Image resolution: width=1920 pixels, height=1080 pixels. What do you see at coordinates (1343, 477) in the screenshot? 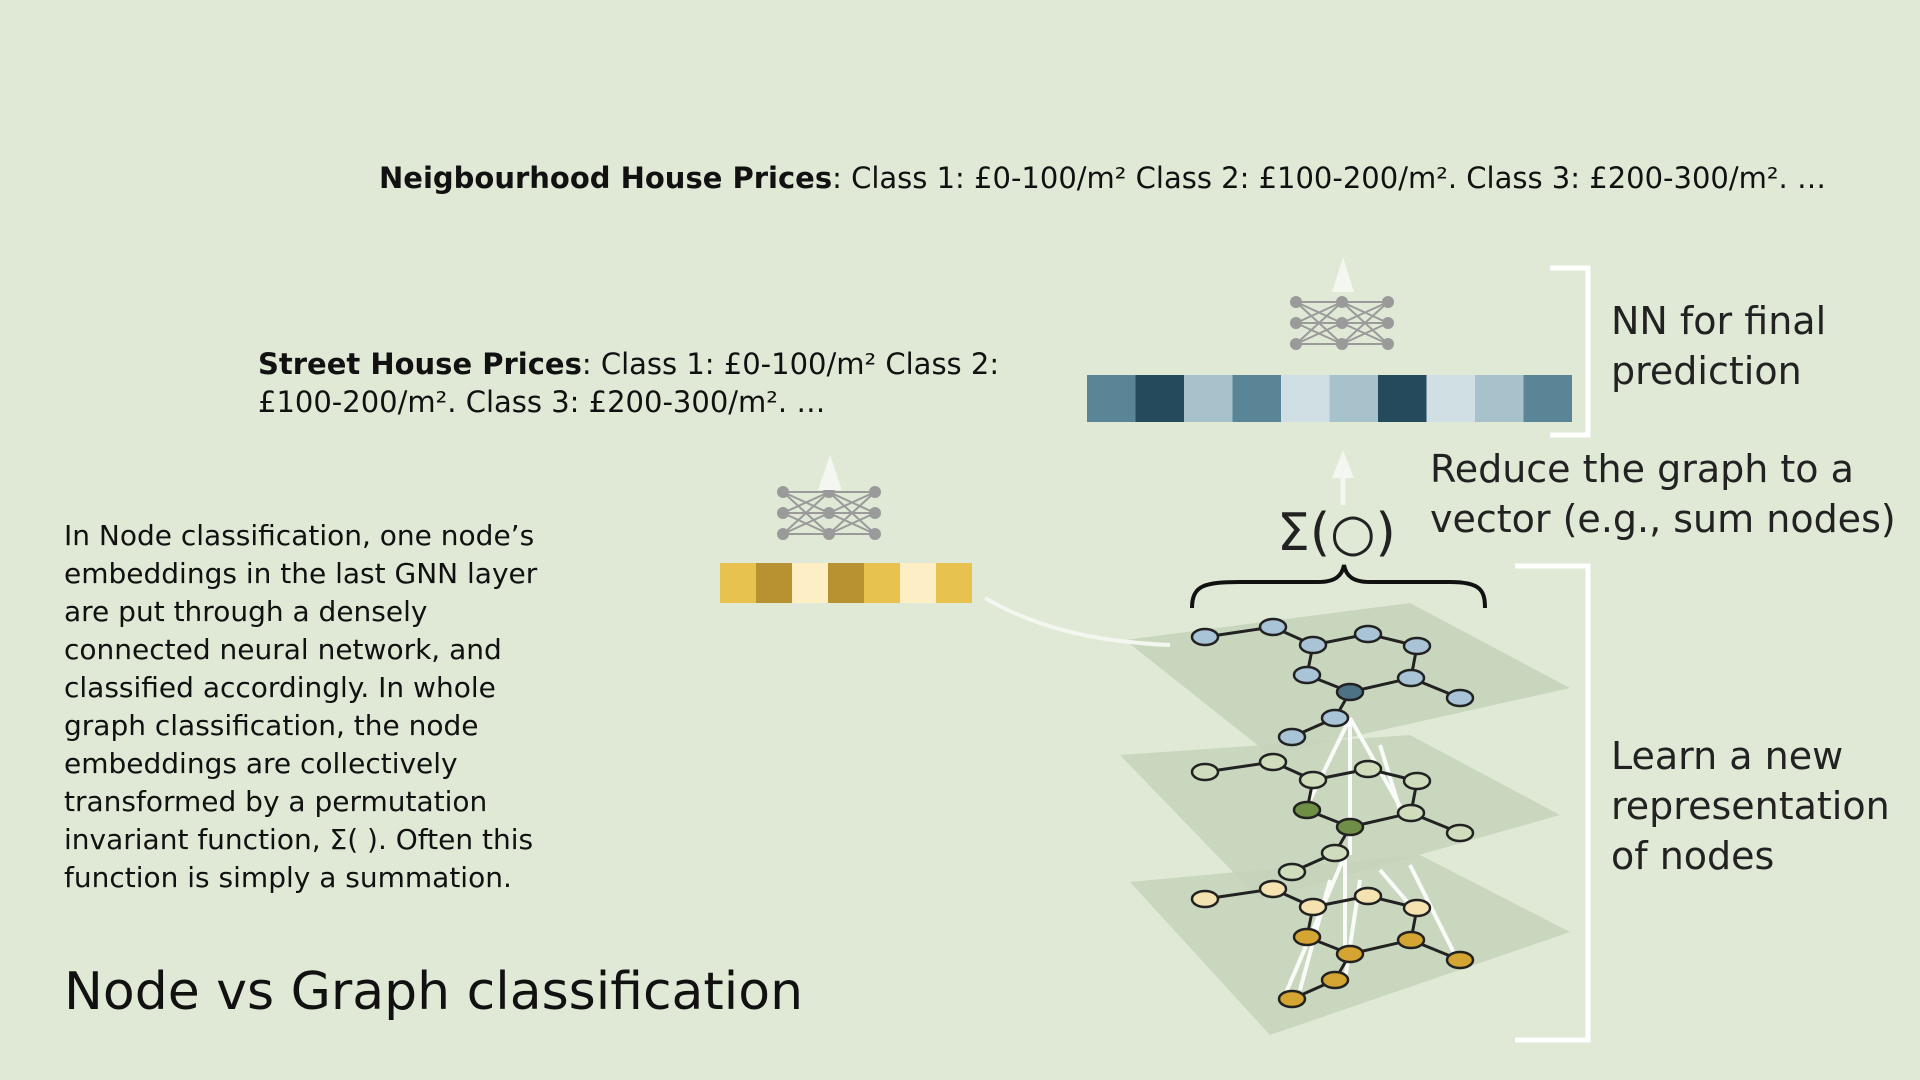
I see `sum-up-arrow` at bounding box center [1343, 477].